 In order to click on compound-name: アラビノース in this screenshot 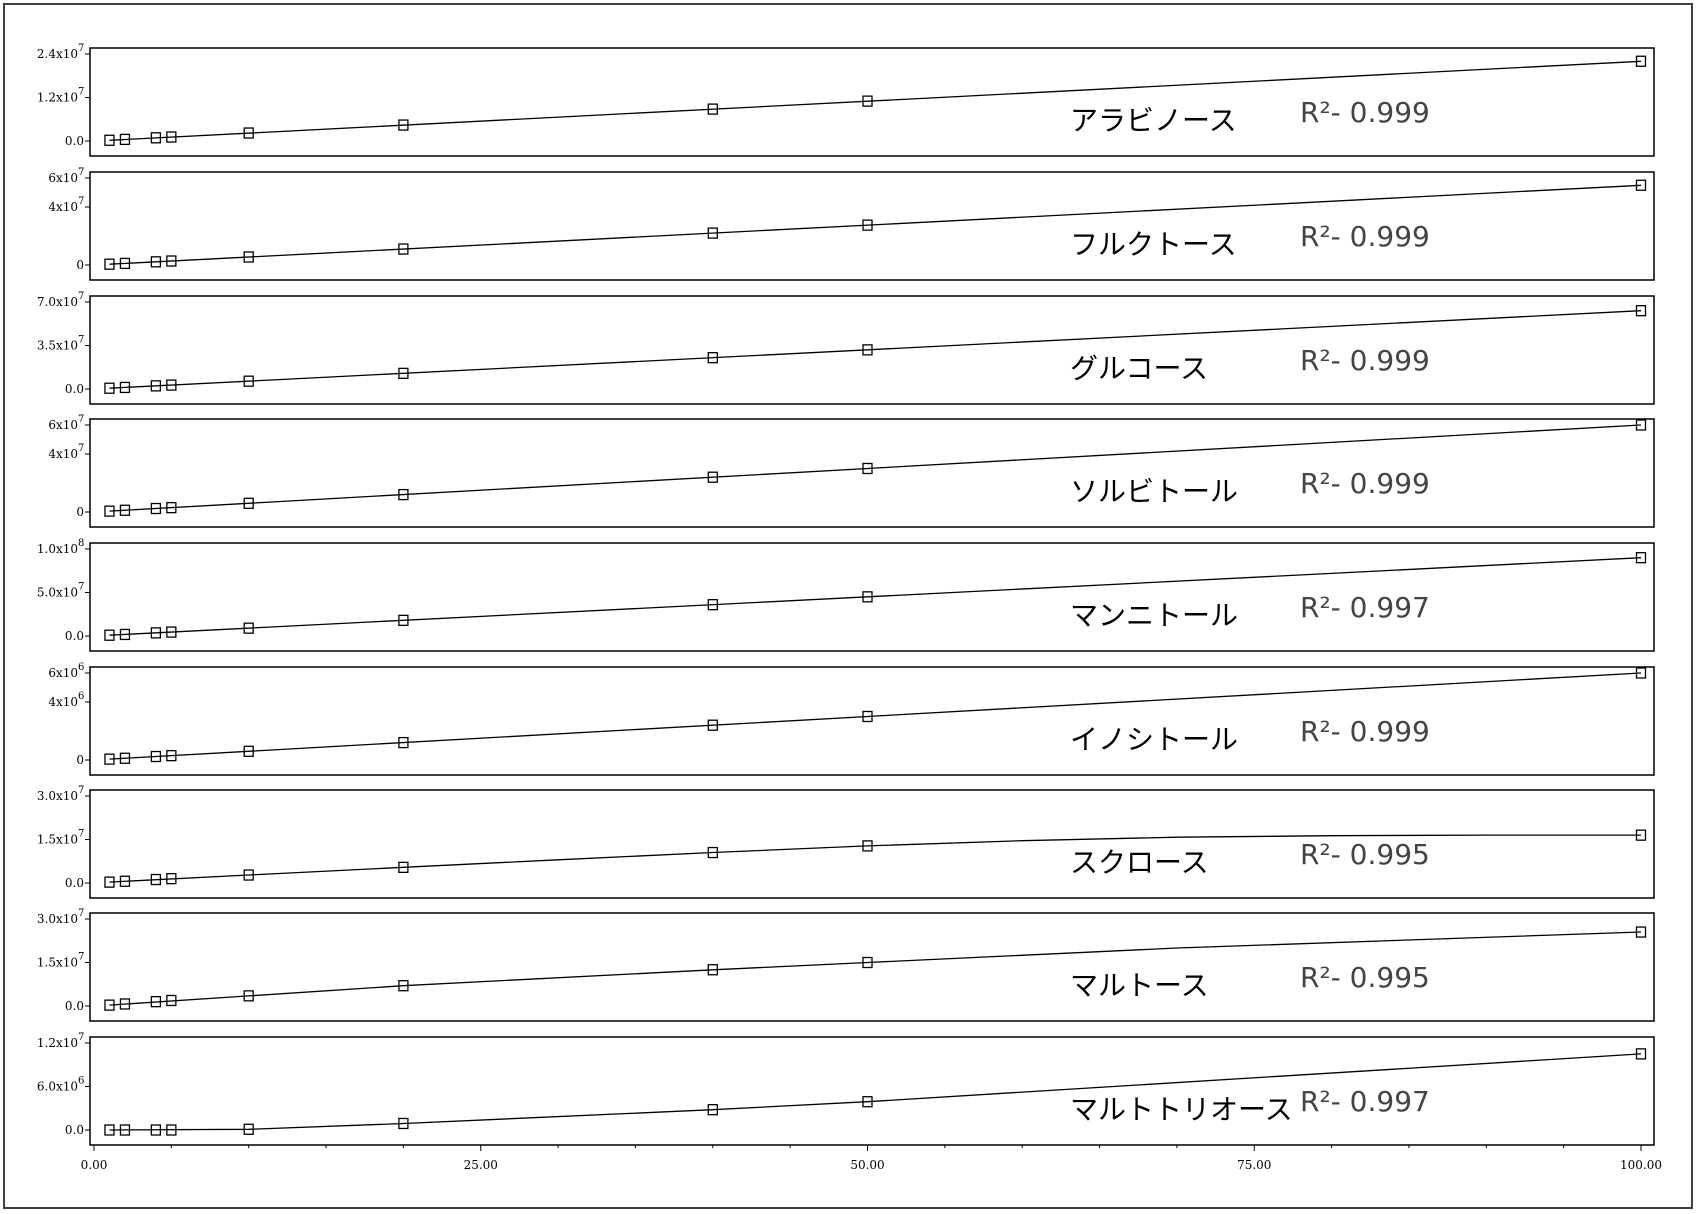, I will do `click(1153, 120)`.